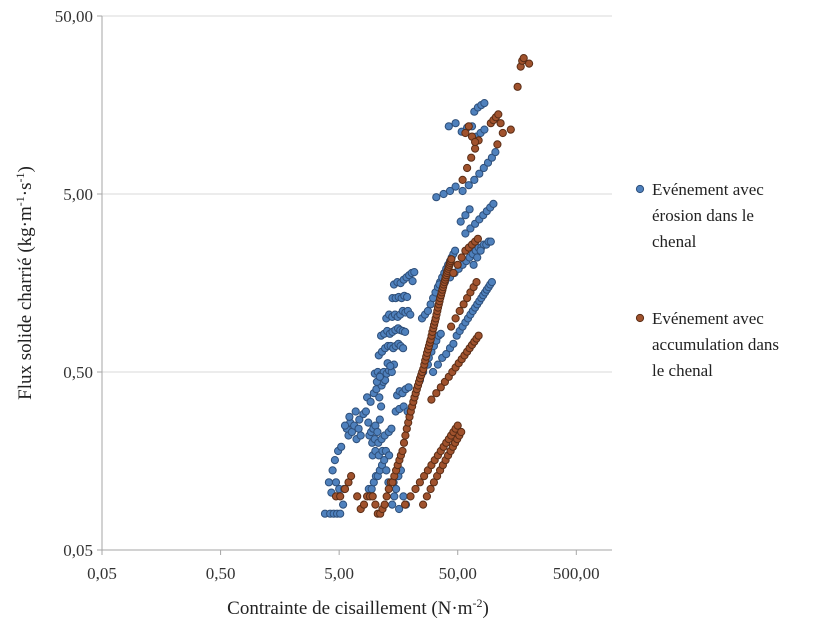 Image resolution: width=813 pixels, height=620 pixels. I want to click on y-tick-label-3: 50,00, so click(74, 16).